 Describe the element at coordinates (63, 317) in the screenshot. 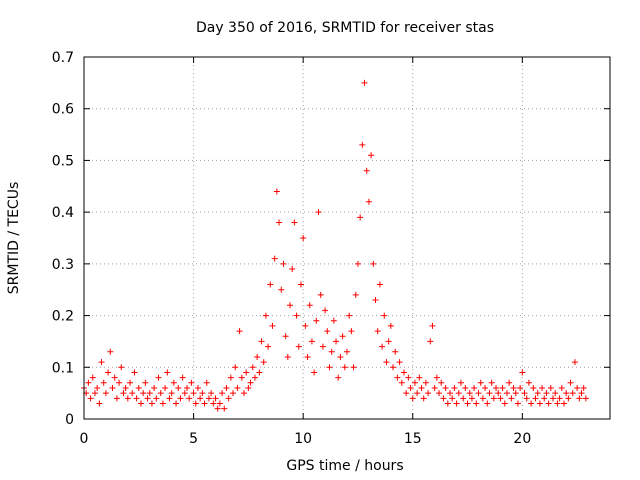

I see `y-tick-label: 0.2` at that location.